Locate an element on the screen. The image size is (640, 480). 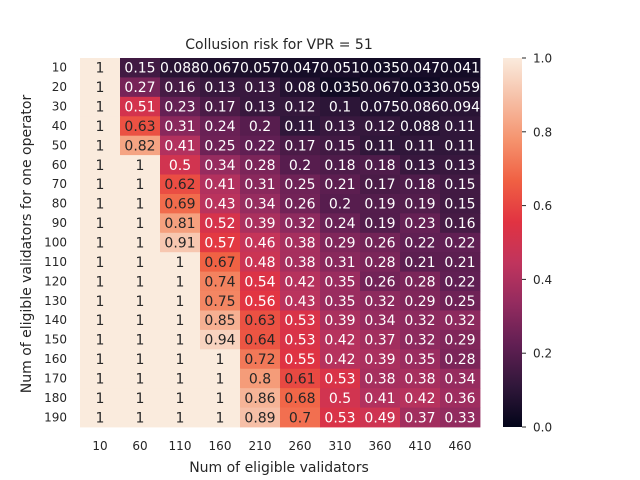
cell-value-label: 0.89 is located at coordinates (259, 418).